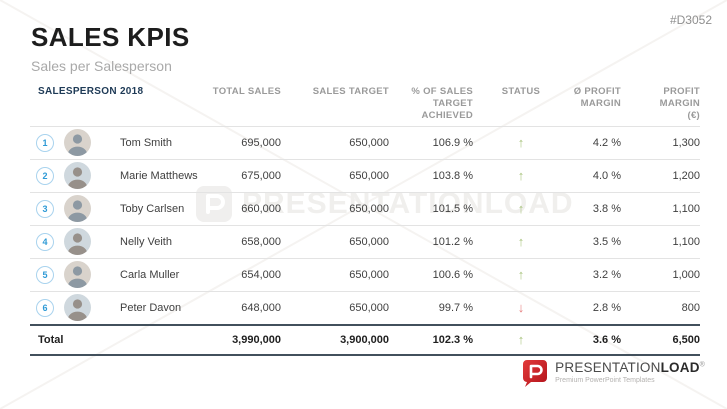 The width and height of the screenshot is (727, 409). What do you see at coordinates (45, 175) in the screenshot?
I see `rank-badge: 2` at bounding box center [45, 175].